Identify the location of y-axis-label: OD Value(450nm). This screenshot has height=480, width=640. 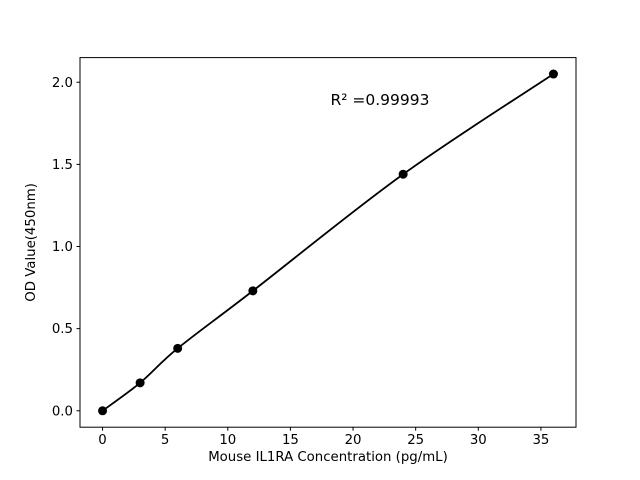
(31, 242).